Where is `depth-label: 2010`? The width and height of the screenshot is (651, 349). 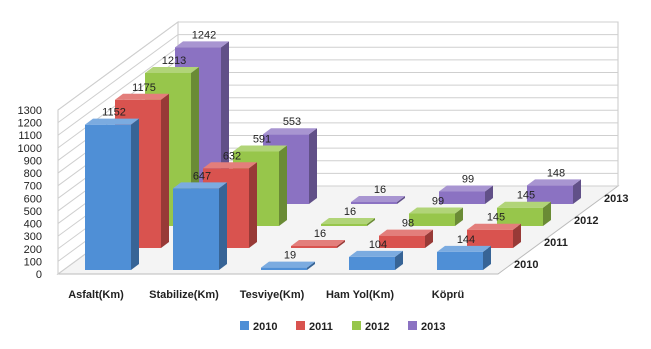
depth-label: 2010 is located at coordinates (526, 265).